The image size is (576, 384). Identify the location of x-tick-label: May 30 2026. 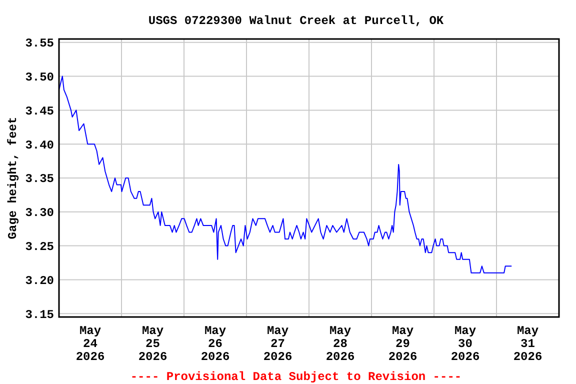
(465, 344).